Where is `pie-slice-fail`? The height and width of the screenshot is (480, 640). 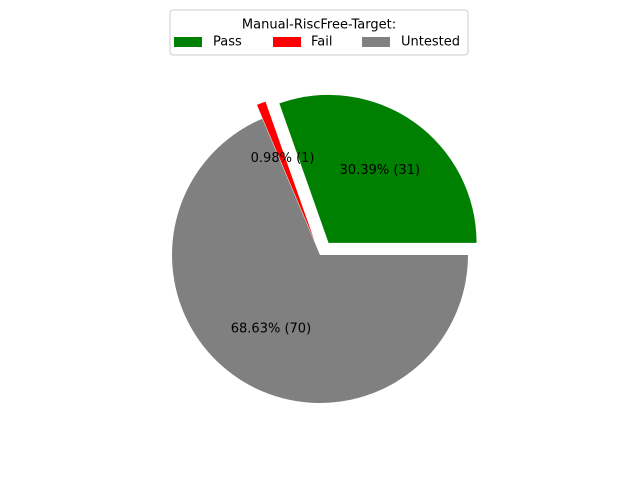 pie-slice-fail is located at coordinates (285, 171).